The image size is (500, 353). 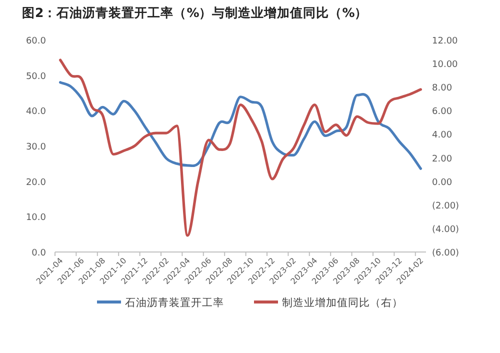 I want to click on y2-tick-label: 12.00, so click(x=445, y=41).